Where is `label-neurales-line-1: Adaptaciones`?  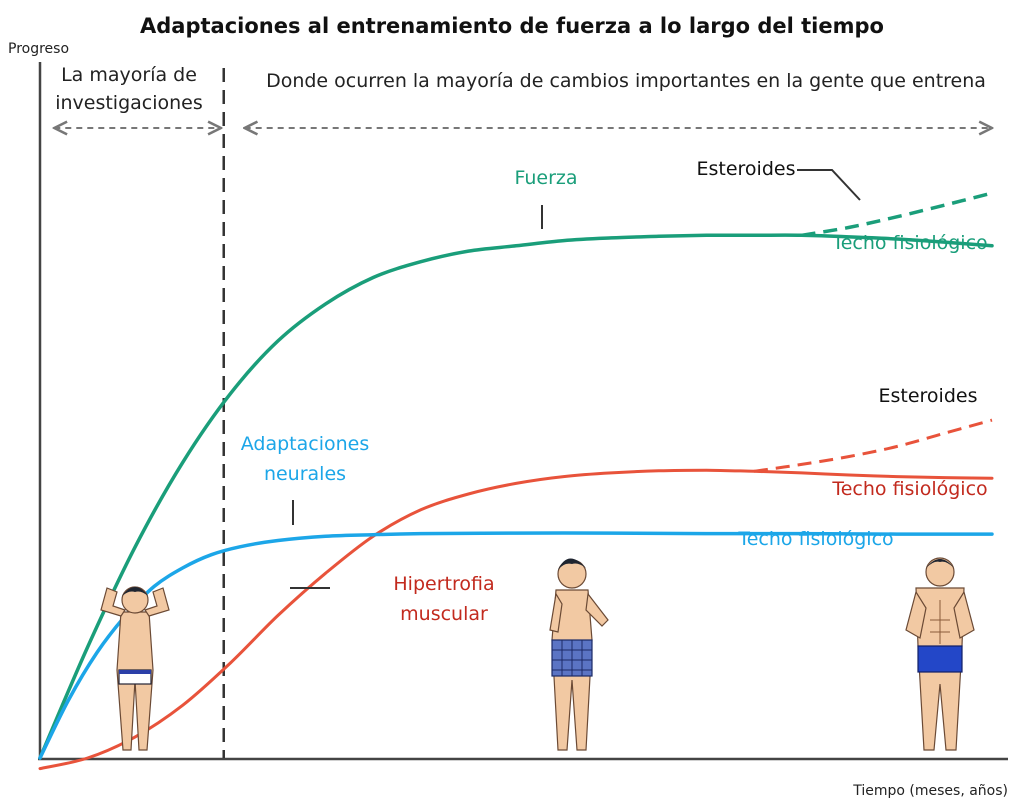
label-neurales-line-1: Adaptaciones is located at coordinates (305, 444).